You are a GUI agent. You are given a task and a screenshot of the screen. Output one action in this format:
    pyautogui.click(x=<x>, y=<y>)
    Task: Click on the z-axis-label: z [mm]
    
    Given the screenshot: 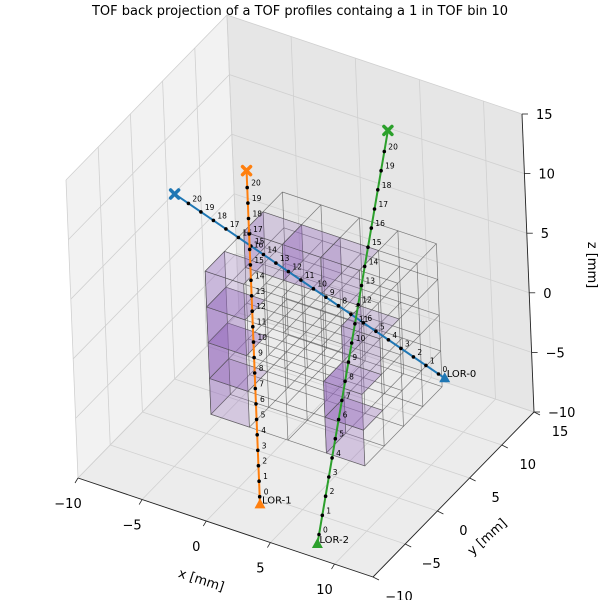 What is the action you would take?
    pyautogui.click(x=591, y=265)
    